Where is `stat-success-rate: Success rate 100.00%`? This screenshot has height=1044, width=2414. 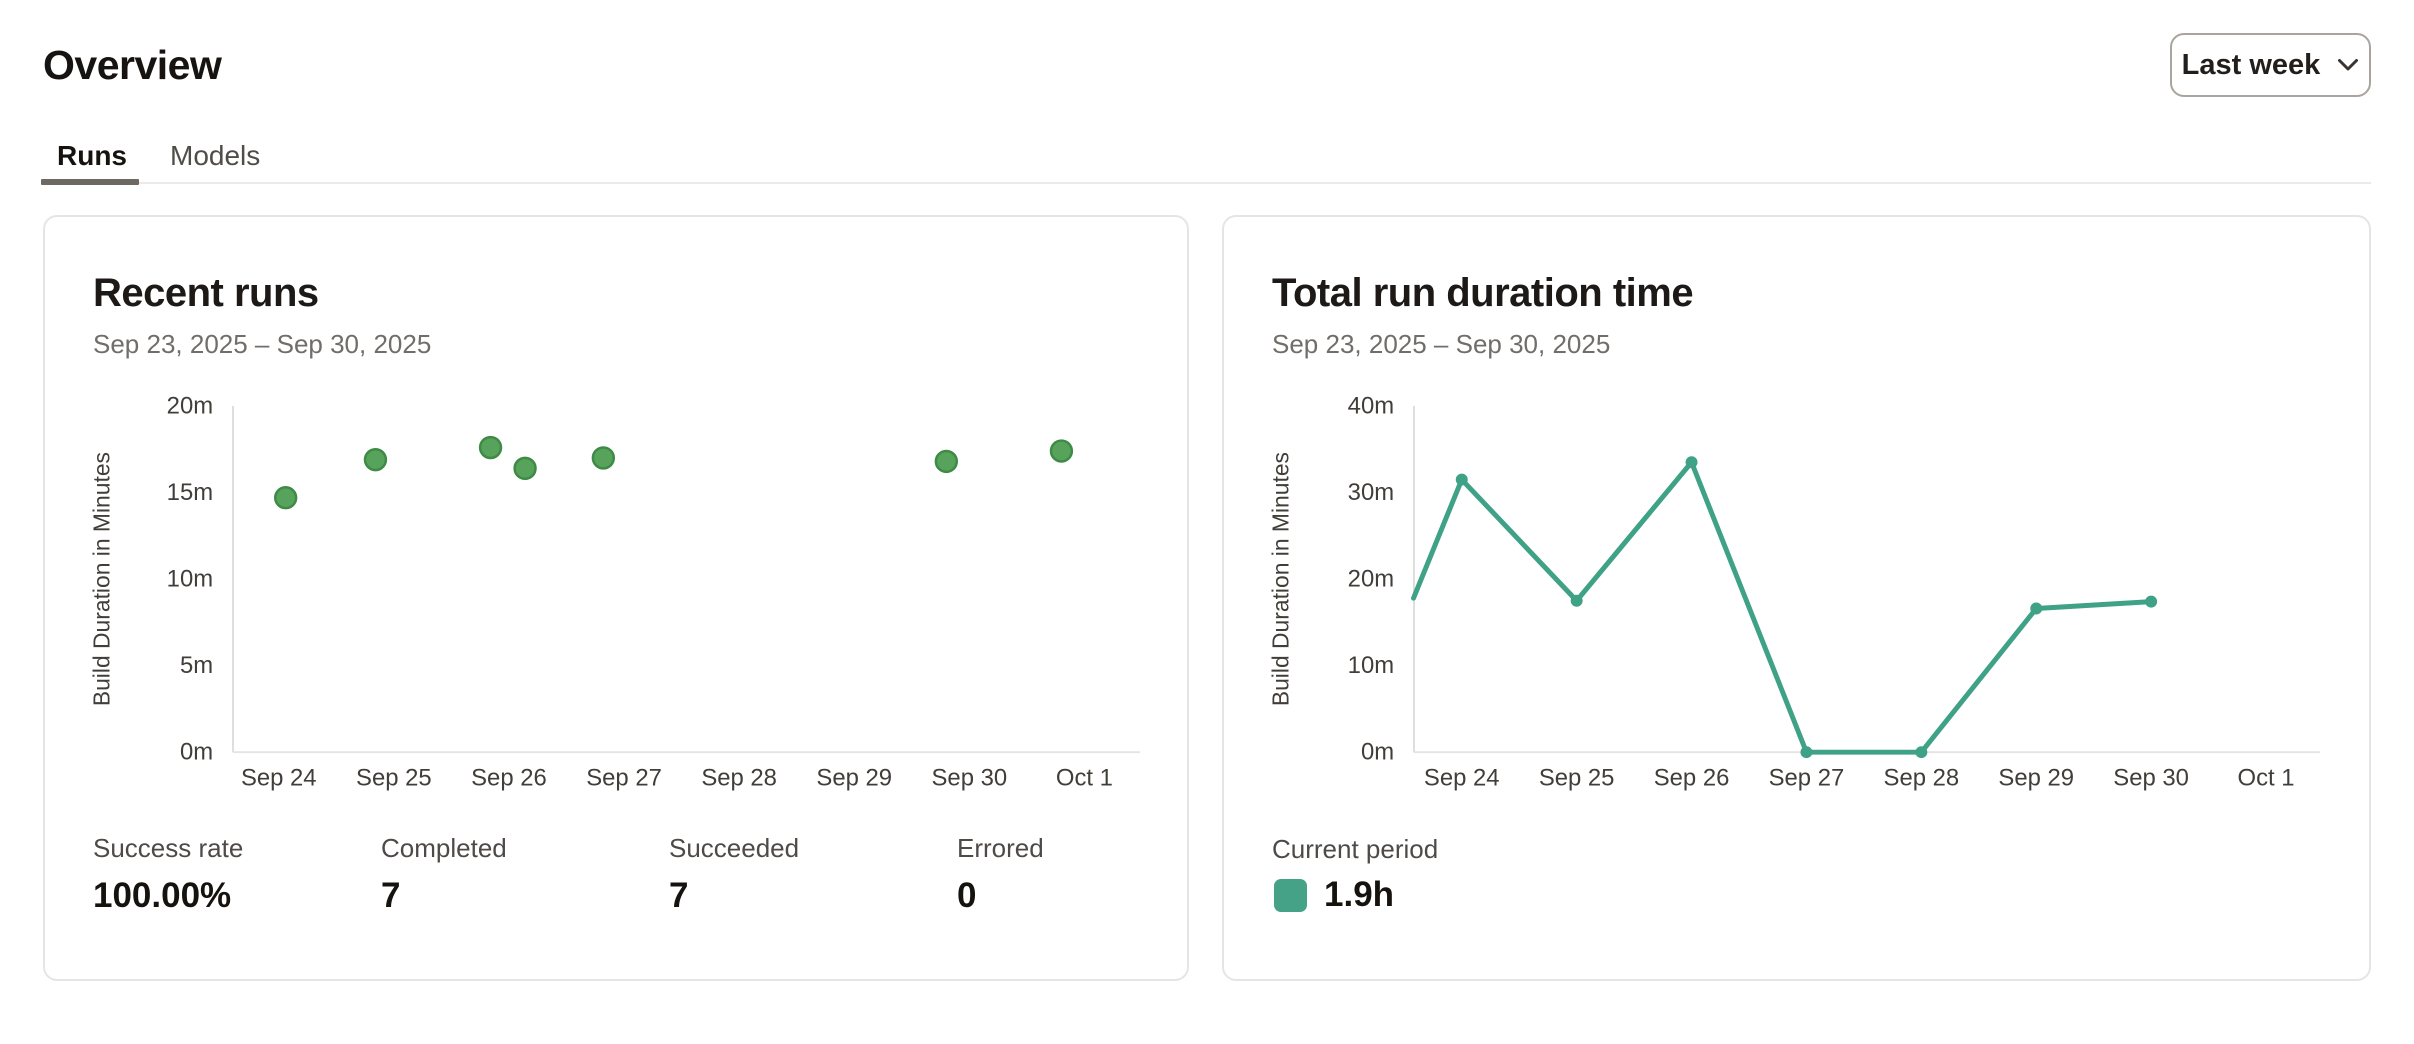 stat-success-rate: Success rate 100.00% is located at coordinates (237, 874).